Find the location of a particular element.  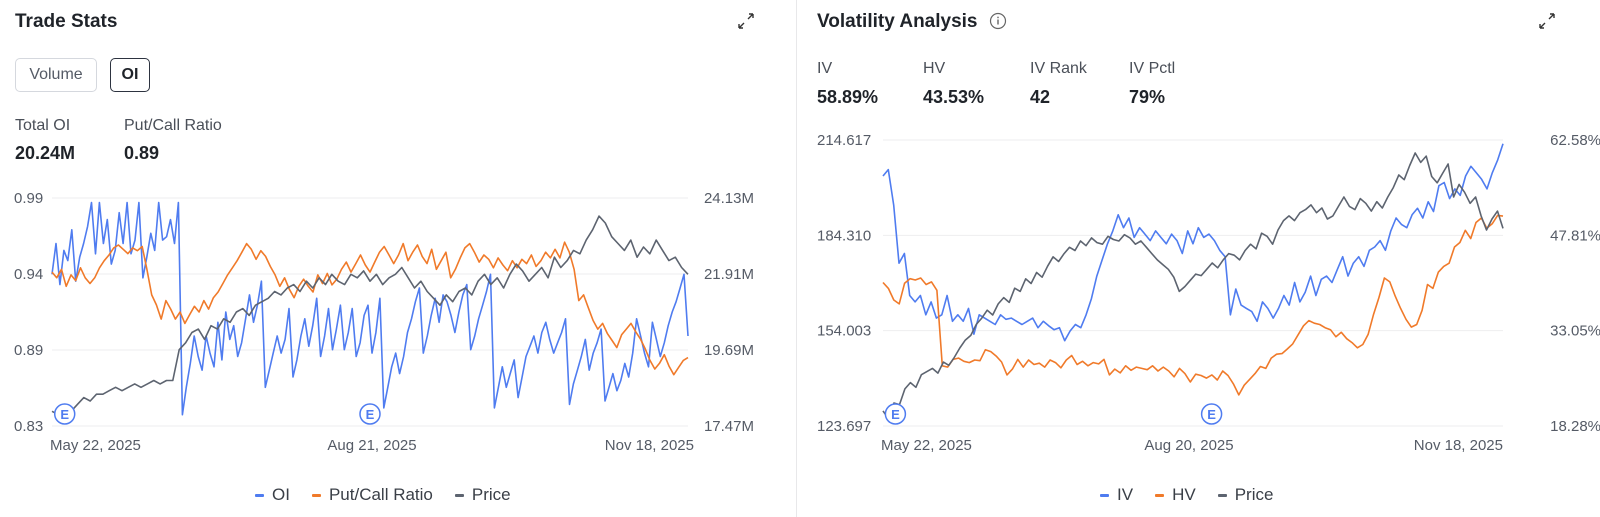

legend-item-iv: IV is located at coordinates (1116, 495).